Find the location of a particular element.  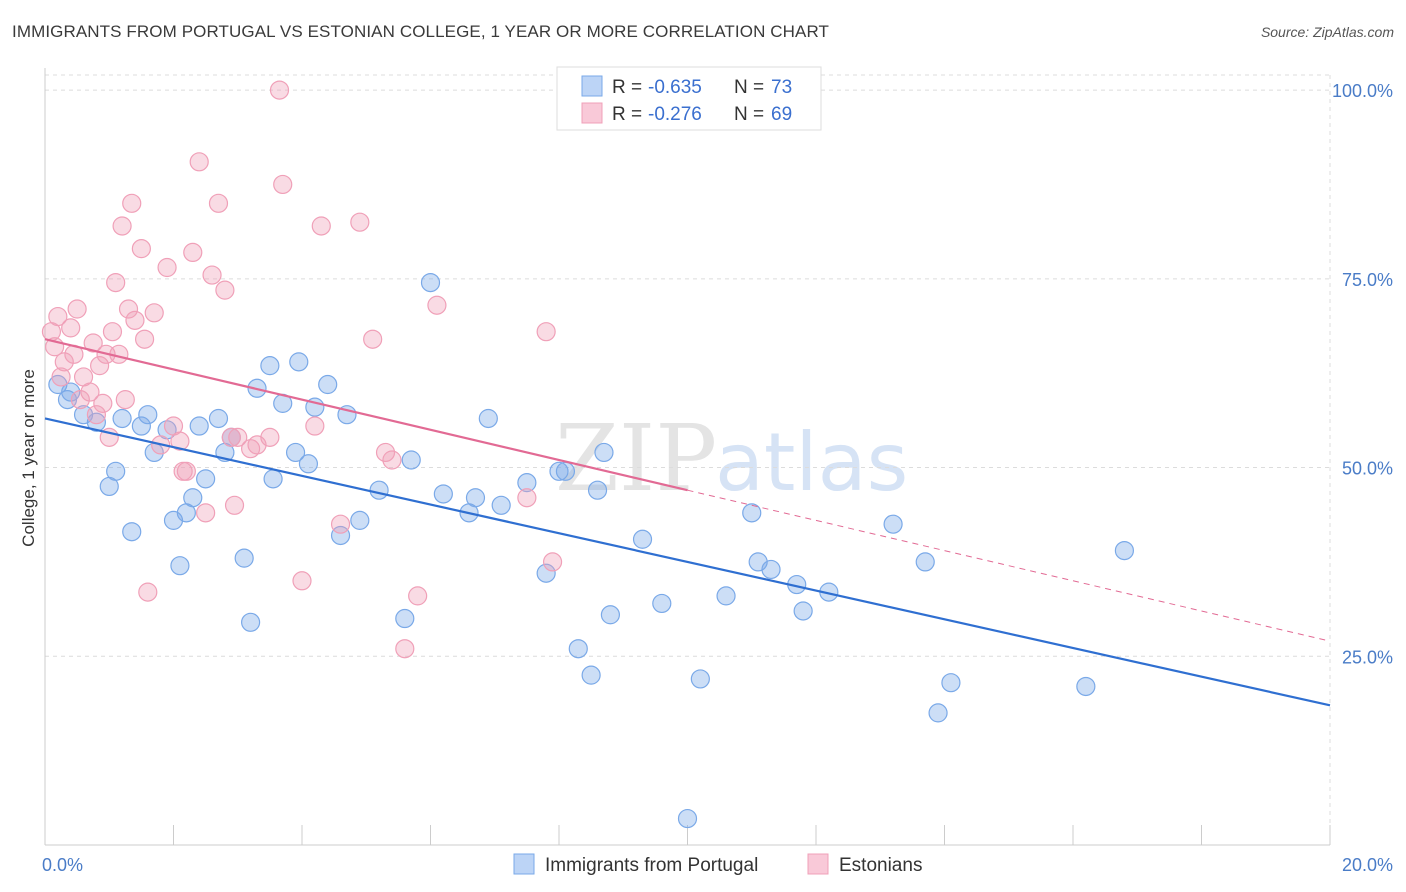

watermark-atlas: atlas is located at coordinates (811, 462).